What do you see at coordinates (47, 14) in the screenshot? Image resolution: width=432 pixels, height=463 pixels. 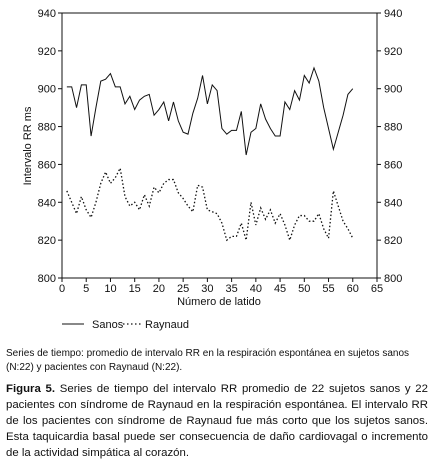 I see `y-tick-label-left: 940` at bounding box center [47, 14].